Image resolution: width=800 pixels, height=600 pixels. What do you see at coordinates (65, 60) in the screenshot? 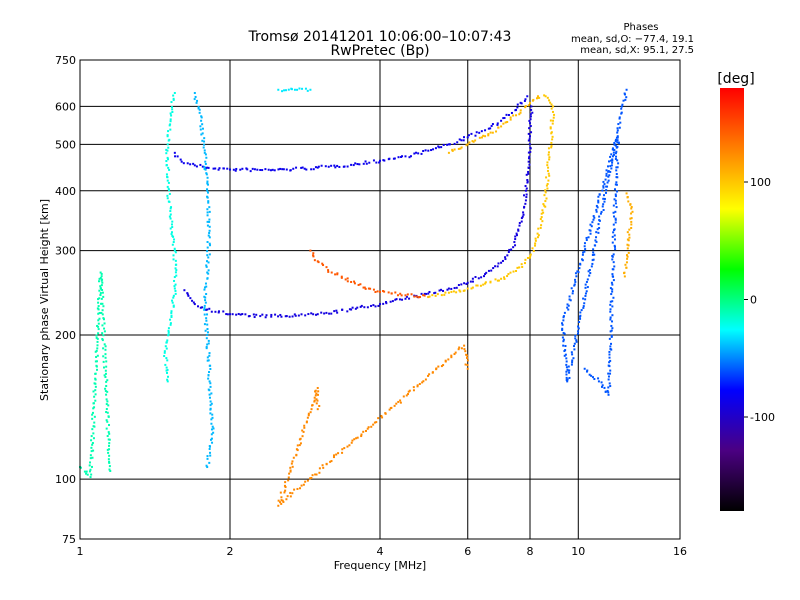
I see `y-tick-label: 750` at bounding box center [65, 60].